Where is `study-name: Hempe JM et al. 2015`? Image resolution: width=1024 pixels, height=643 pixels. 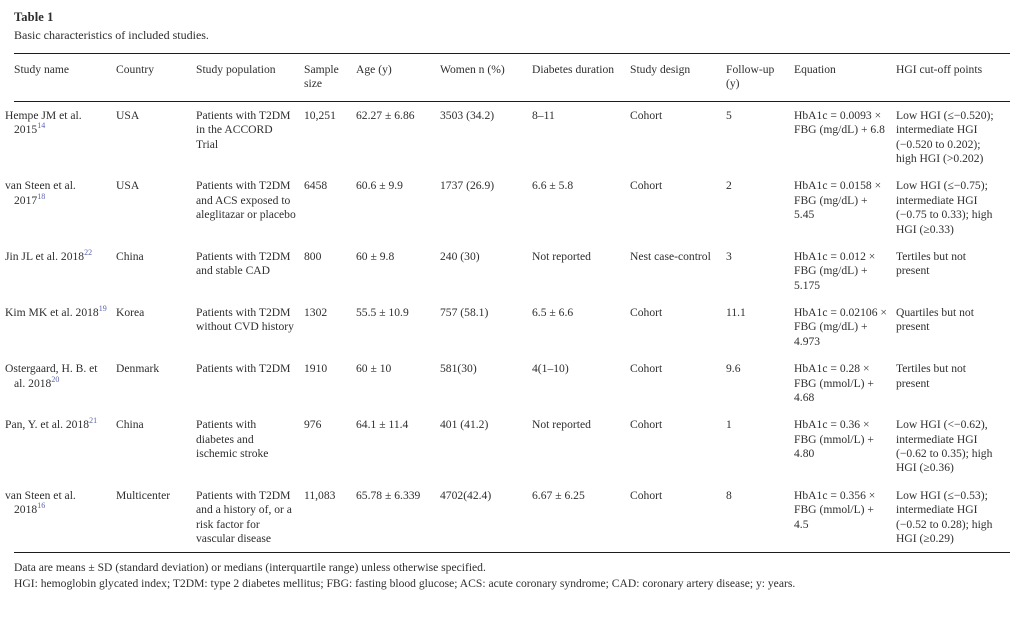
study-name: Hempe JM et al. 2015 is located at coordinates (43, 122).